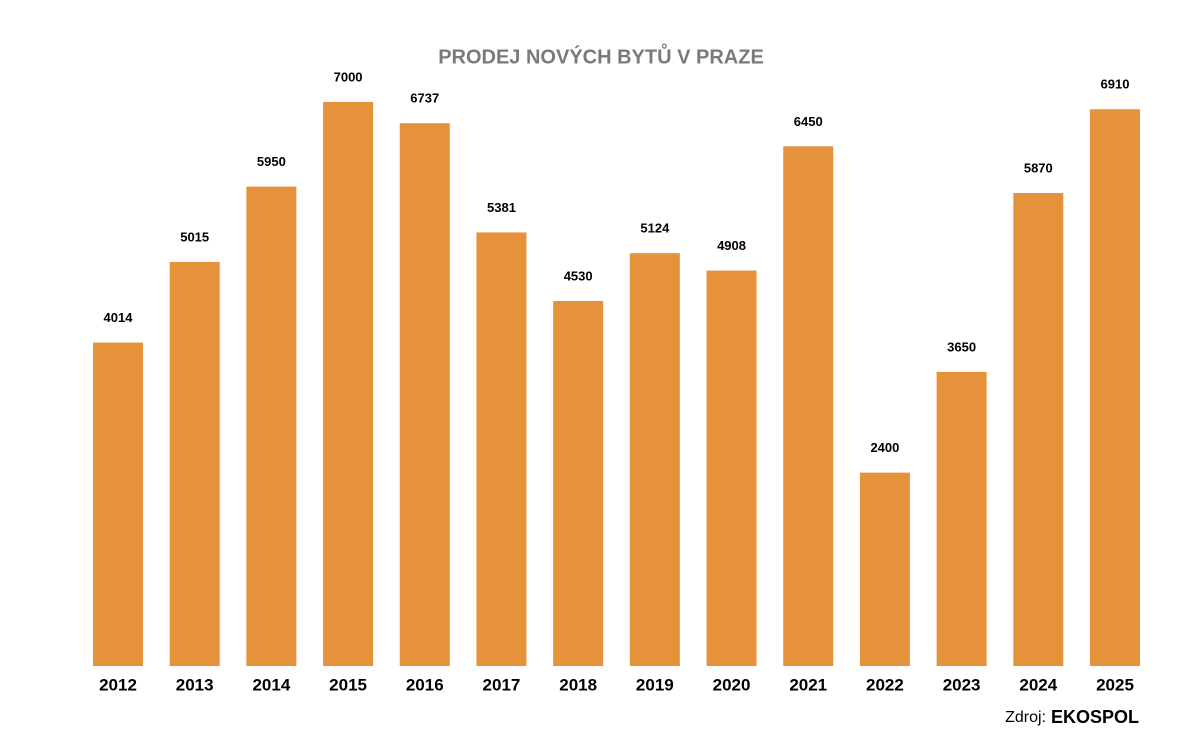 The height and width of the screenshot is (744, 1203). I want to click on x-tick-label: 2022, so click(885, 684).